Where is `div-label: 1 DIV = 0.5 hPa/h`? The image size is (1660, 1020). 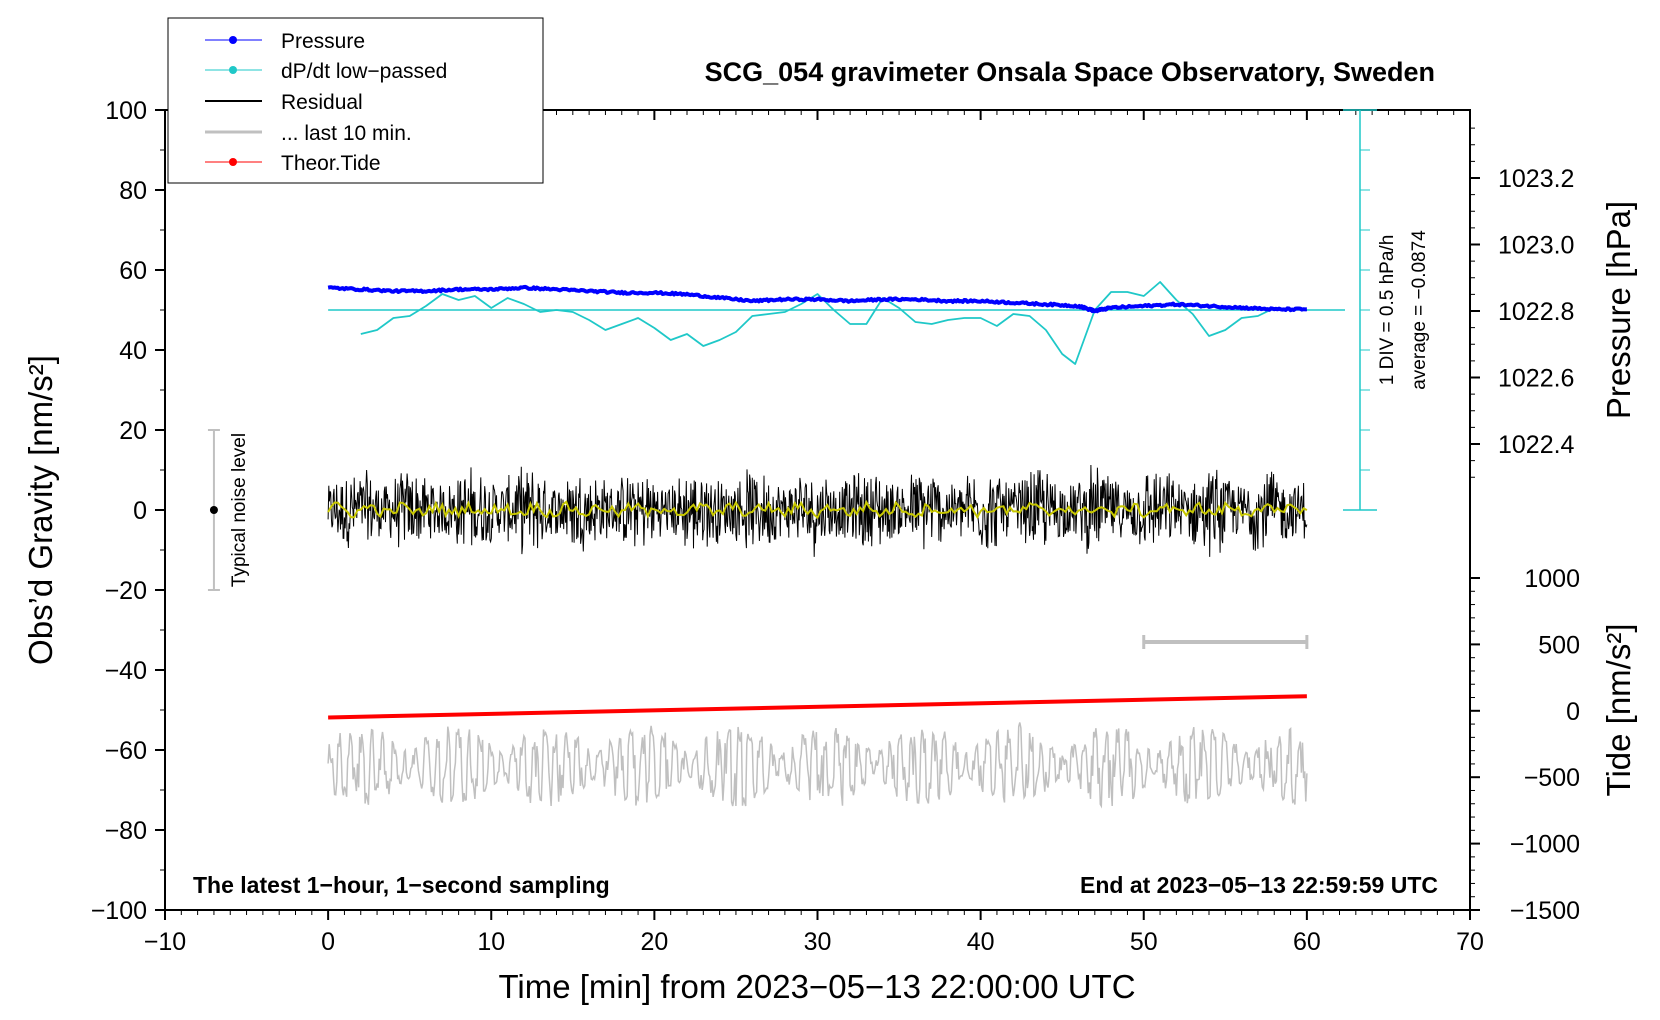 div-label: 1 DIV = 0.5 hPa/h is located at coordinates (1387, 310).